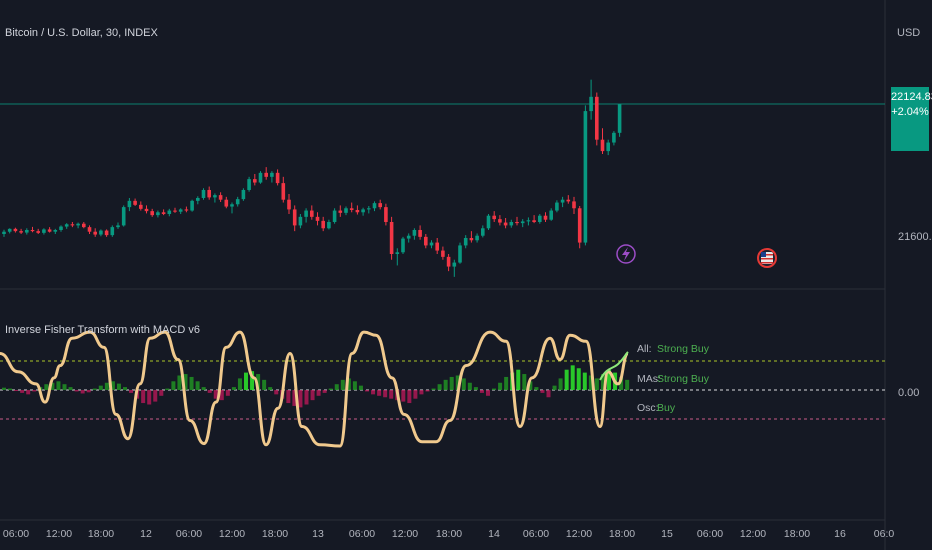 The image size is (932, 550). What do you see at coordinates (666, 408) in the screenshot?
I see `signal-osc-value: Buy` at bounding box center [666, 408].